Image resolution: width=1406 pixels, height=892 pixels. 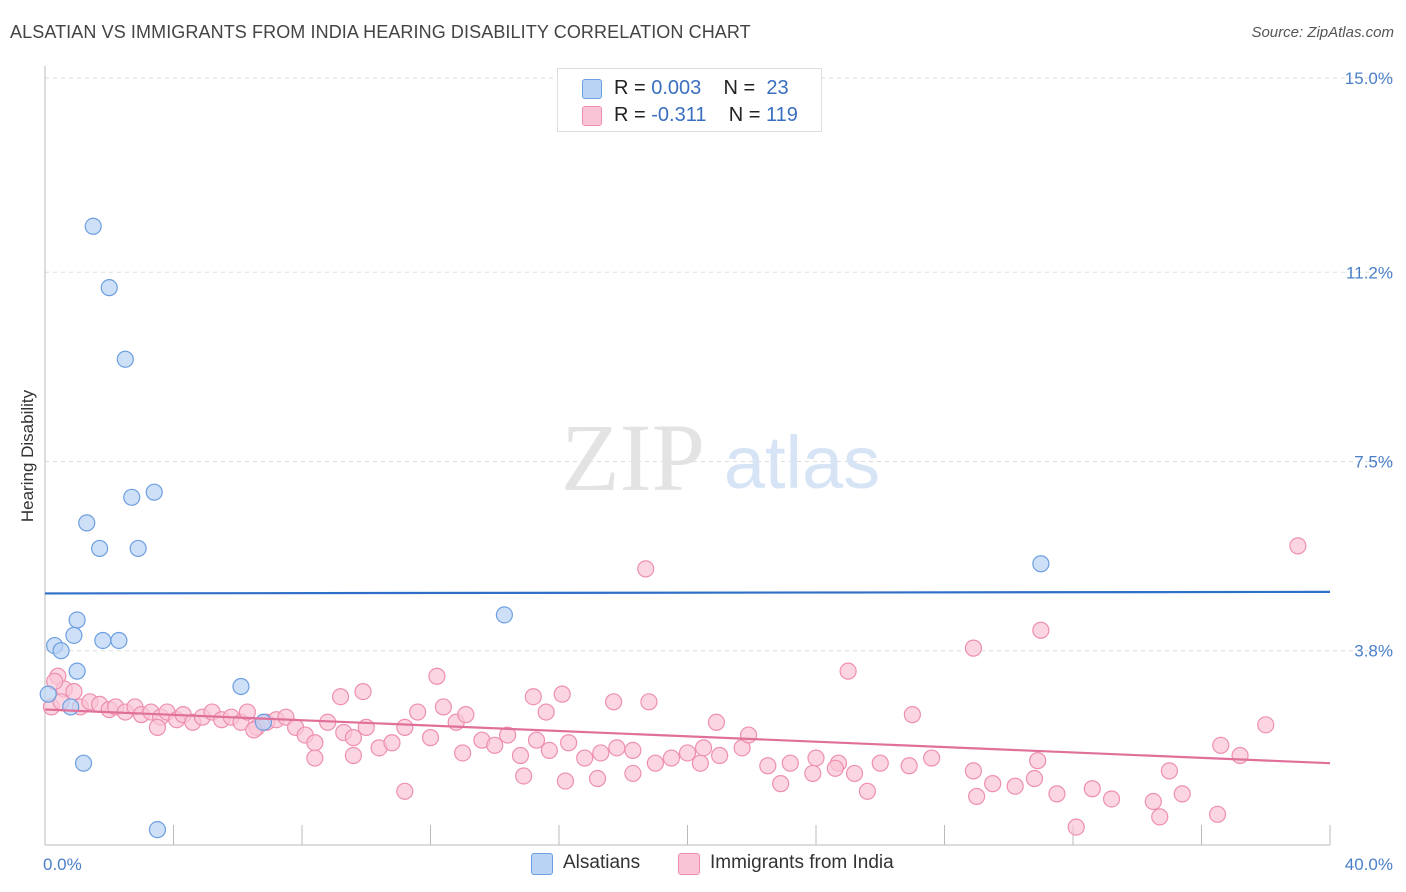 What do you see at coordinates (602, 862) in the screenshot?
I see `bottom-legend-label: Alsatians` at bounding box center [602, 862].